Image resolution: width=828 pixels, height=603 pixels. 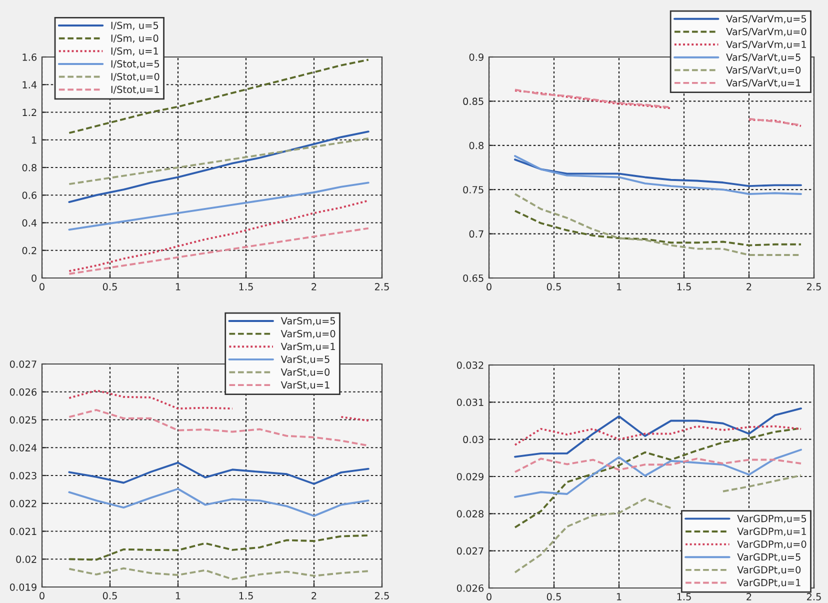 I want to click on legend-label: VarSm,u=1, so click(x=307, y=347).